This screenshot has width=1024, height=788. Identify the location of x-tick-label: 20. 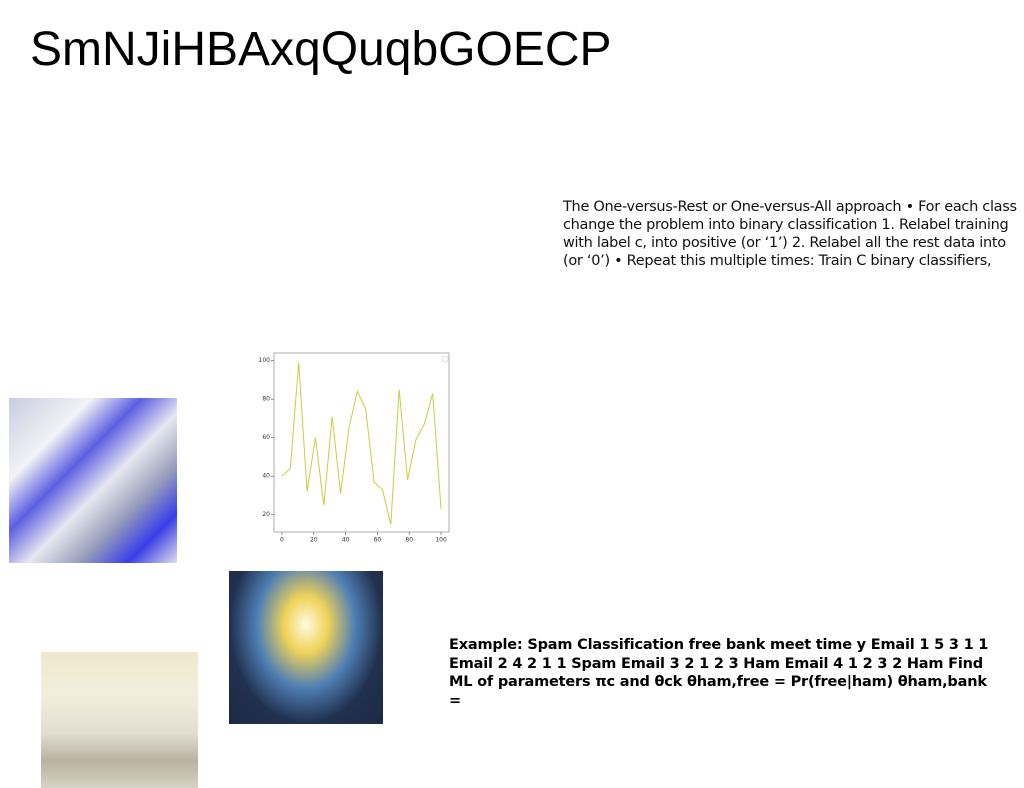
(314, 540).